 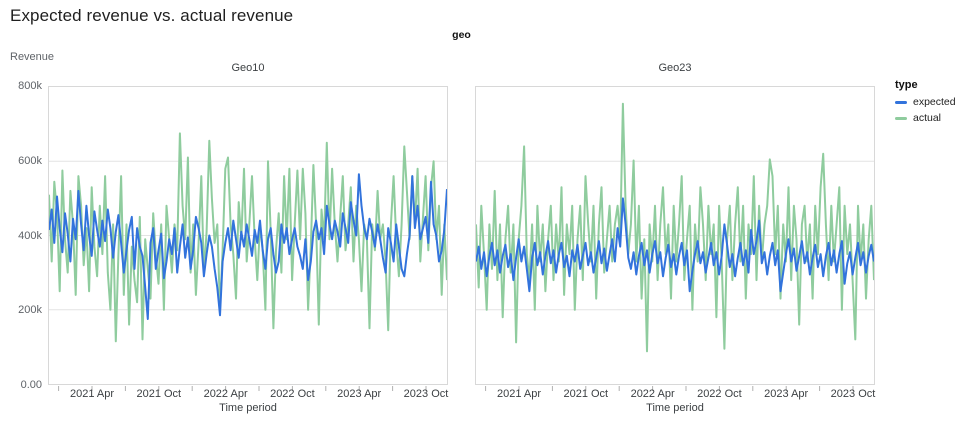 I want to click on legend: type expected actual, so click(x=925, y=103).